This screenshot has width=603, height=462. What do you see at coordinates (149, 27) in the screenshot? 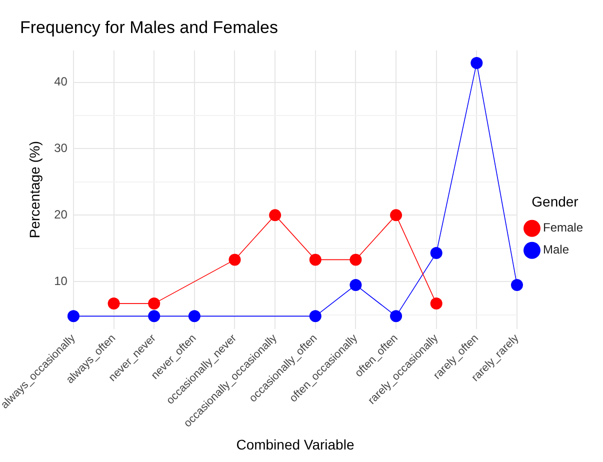
I see `chart-title: Frequency for Males and Females` at bounding box center [149, 27].